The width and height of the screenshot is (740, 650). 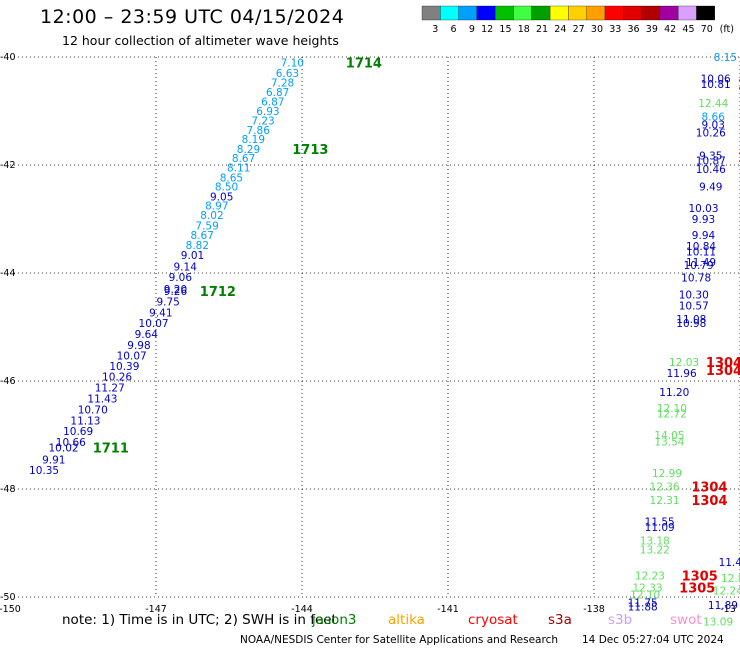 What do you see at coordinates (8, 381) in the screenshot?
I see `y-tick-label: -46` at bounding box center [8, 381].